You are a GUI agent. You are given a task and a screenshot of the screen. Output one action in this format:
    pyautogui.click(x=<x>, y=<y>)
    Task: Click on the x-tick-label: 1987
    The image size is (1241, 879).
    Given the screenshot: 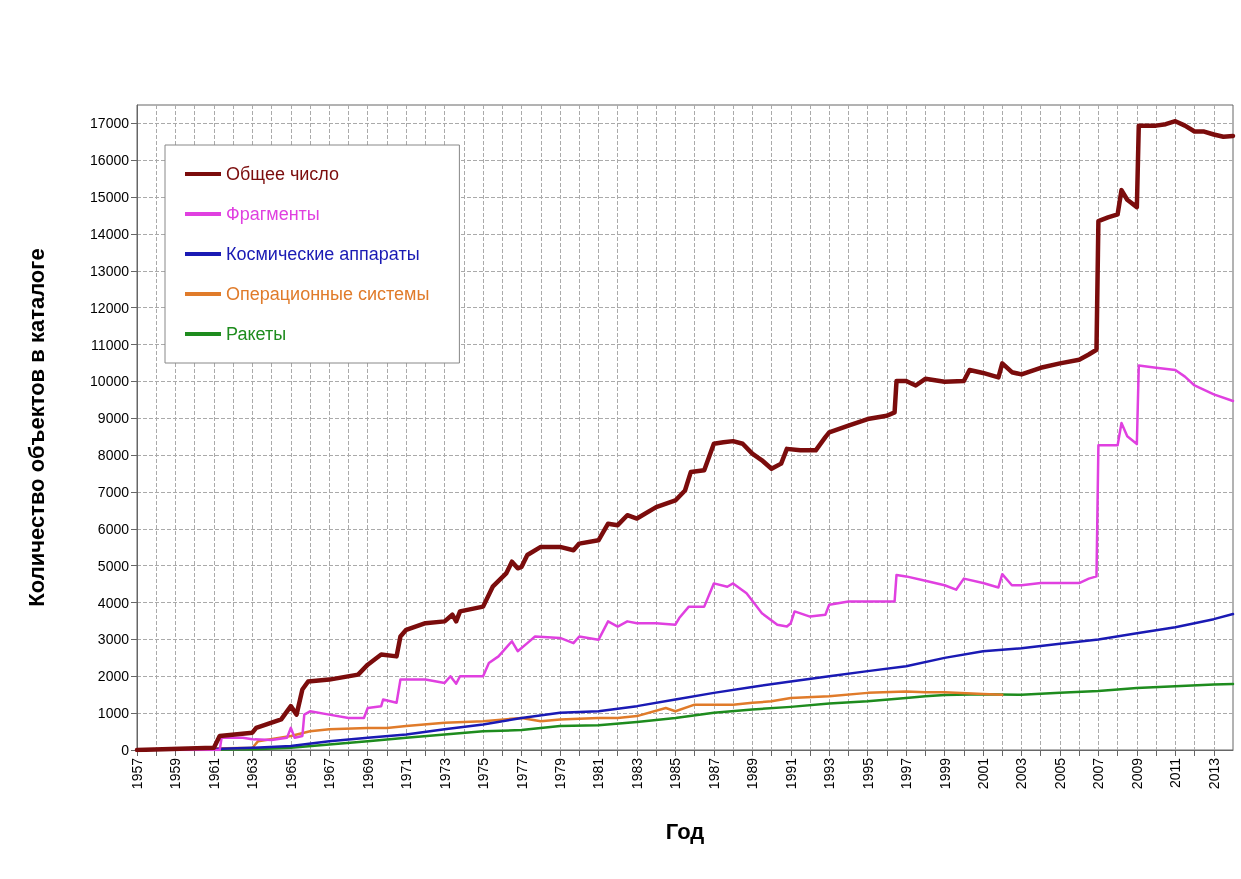 What is the action you would take?
    pyautogui.click(x=713, y=773)
    